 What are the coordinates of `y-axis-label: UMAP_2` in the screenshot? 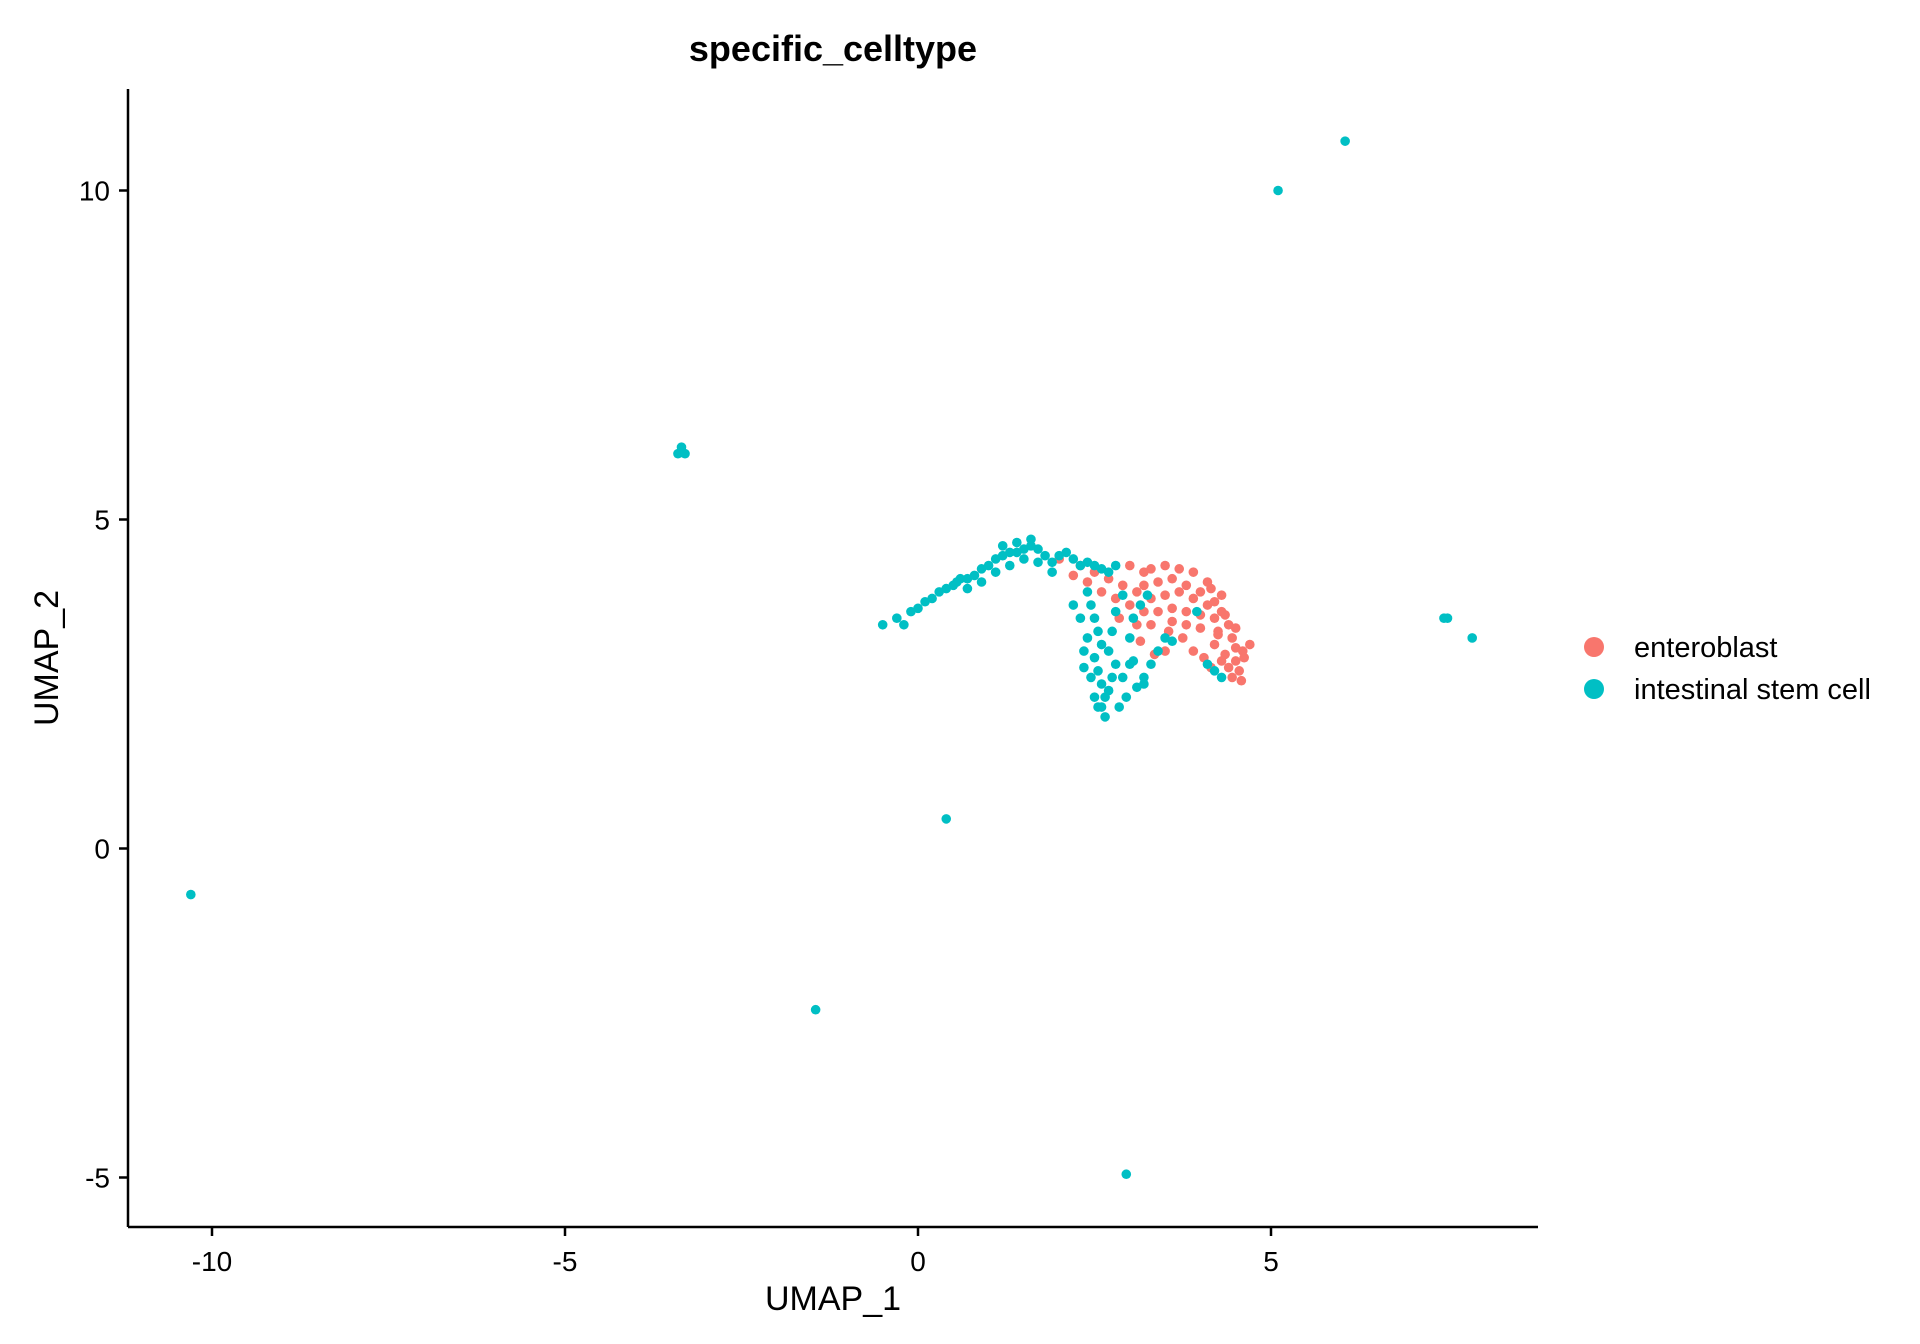 It's located at (47, 658).